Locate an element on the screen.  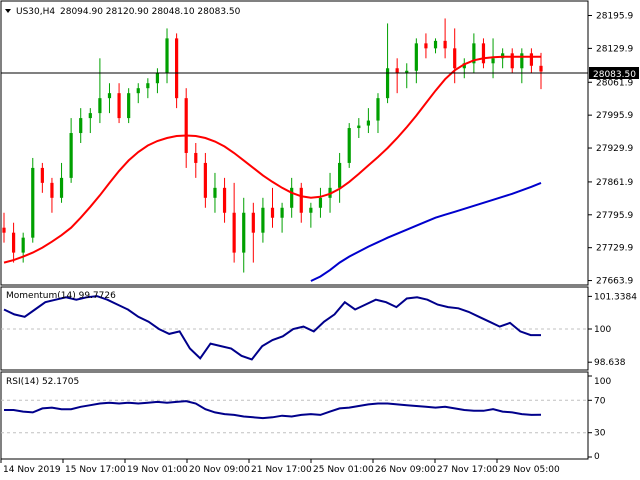
time-tick-label: 25 Nov 01:00 is located at coordinates (343, 470).